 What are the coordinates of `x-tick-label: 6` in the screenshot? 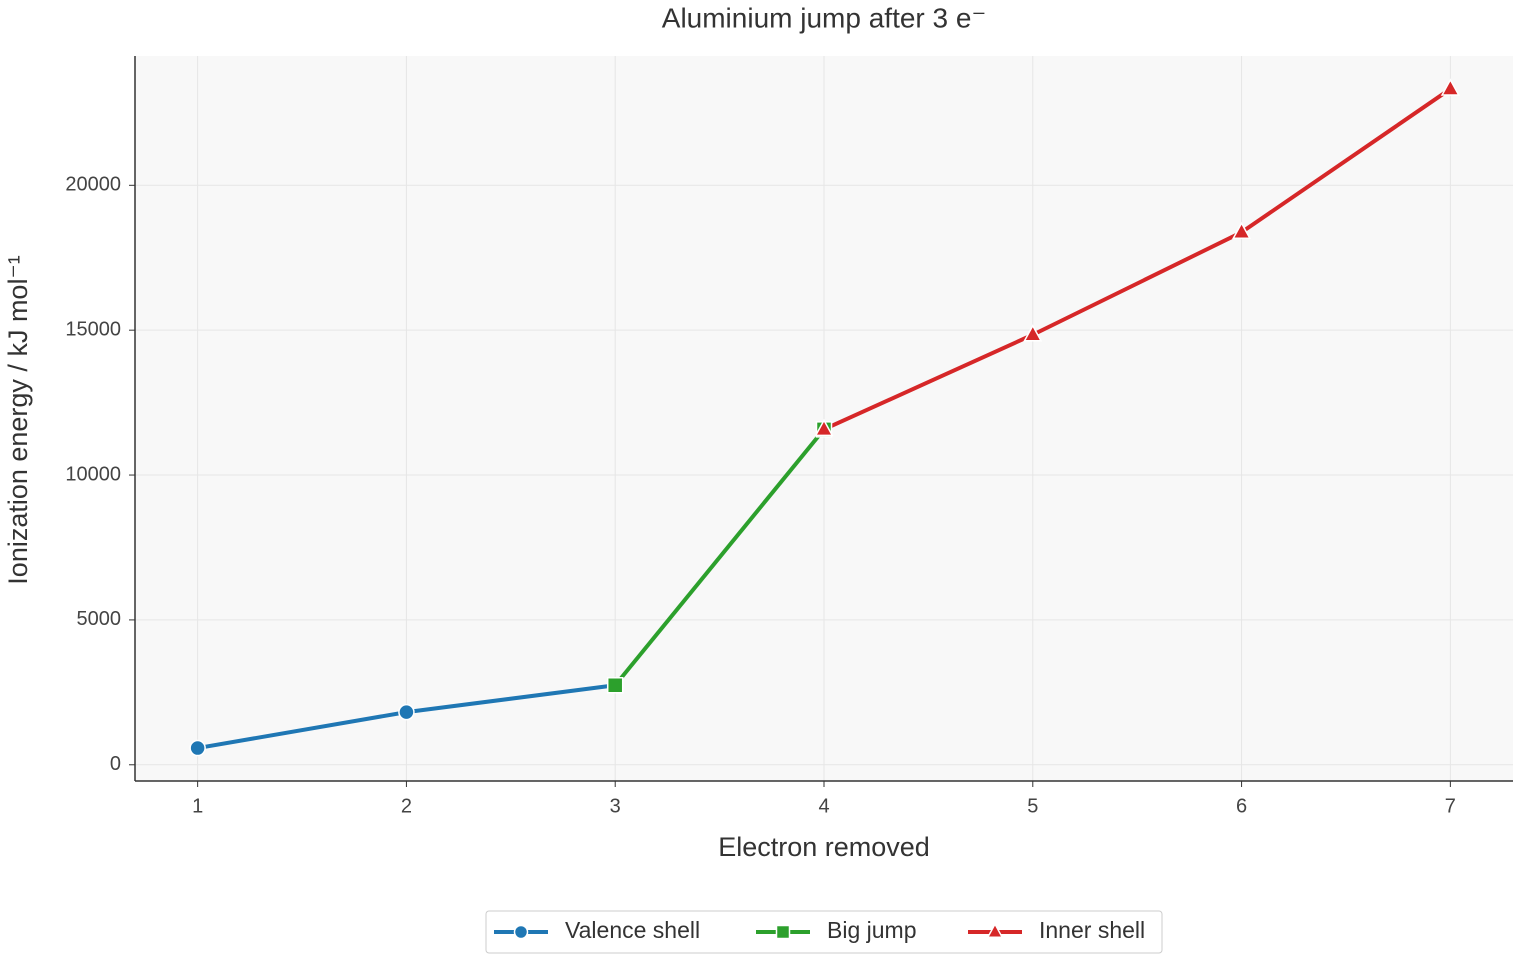 It's located at (1241, 806).